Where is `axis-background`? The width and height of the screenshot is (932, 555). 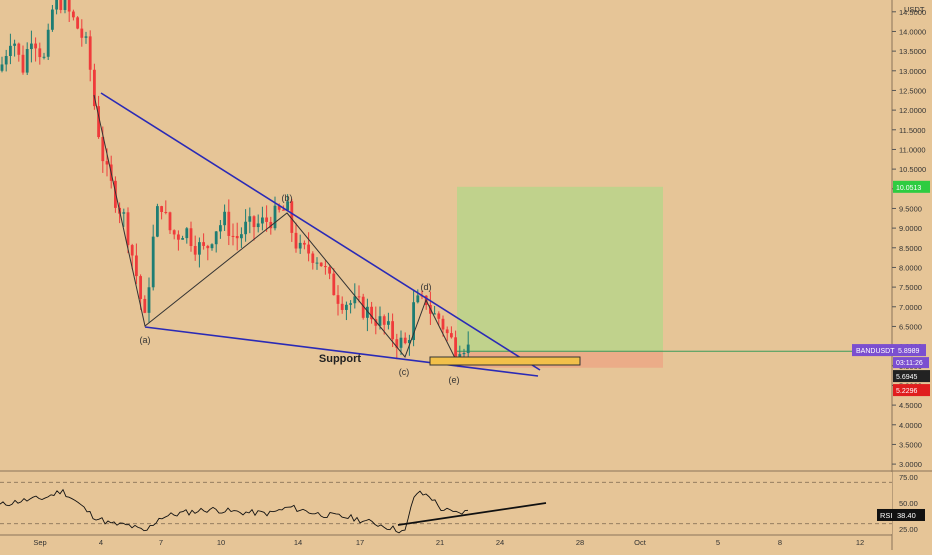 axis-background is located at coordinates (912, 275).